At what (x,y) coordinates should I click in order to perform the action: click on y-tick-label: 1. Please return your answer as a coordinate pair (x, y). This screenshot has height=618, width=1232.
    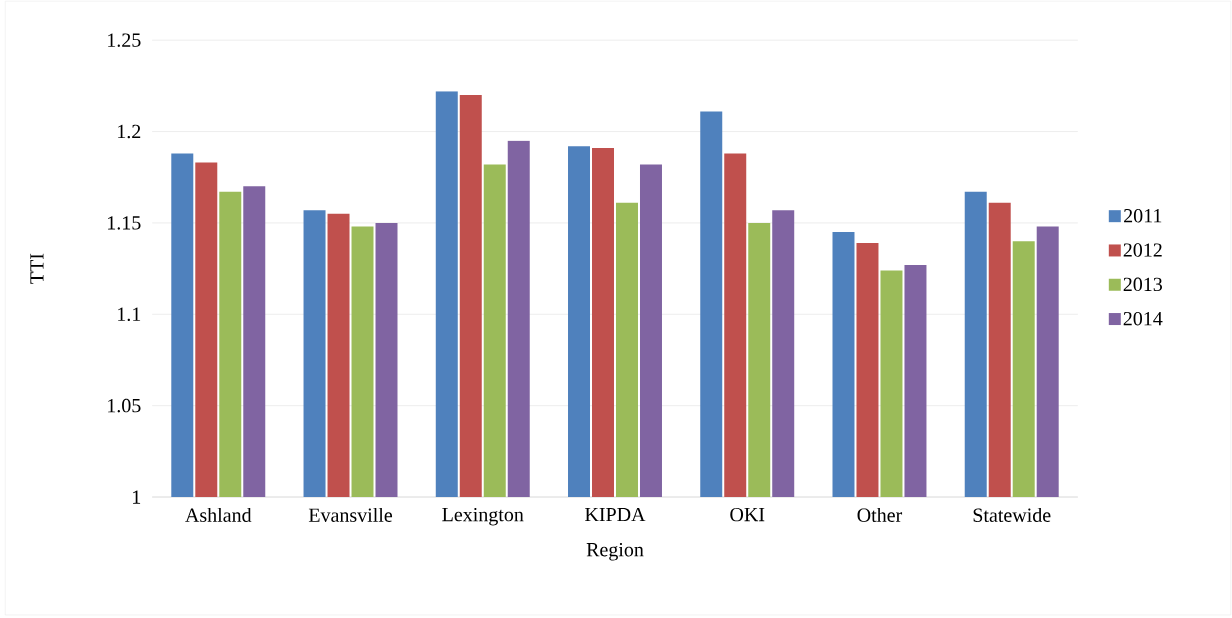
    Looking at the image, I should click on (137, 497).